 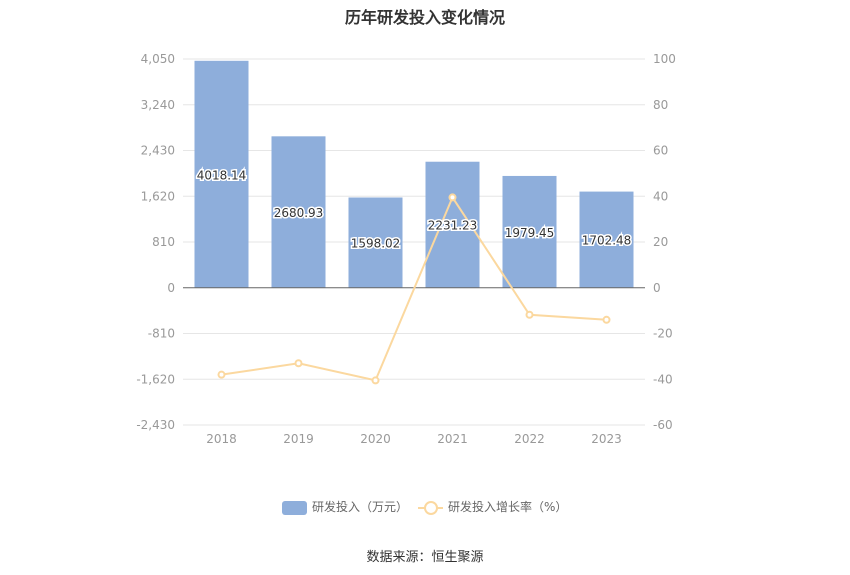 I want to click on legend: 研发投入（万元） 研发投入增长率（%）, so click(x=425, y=507).